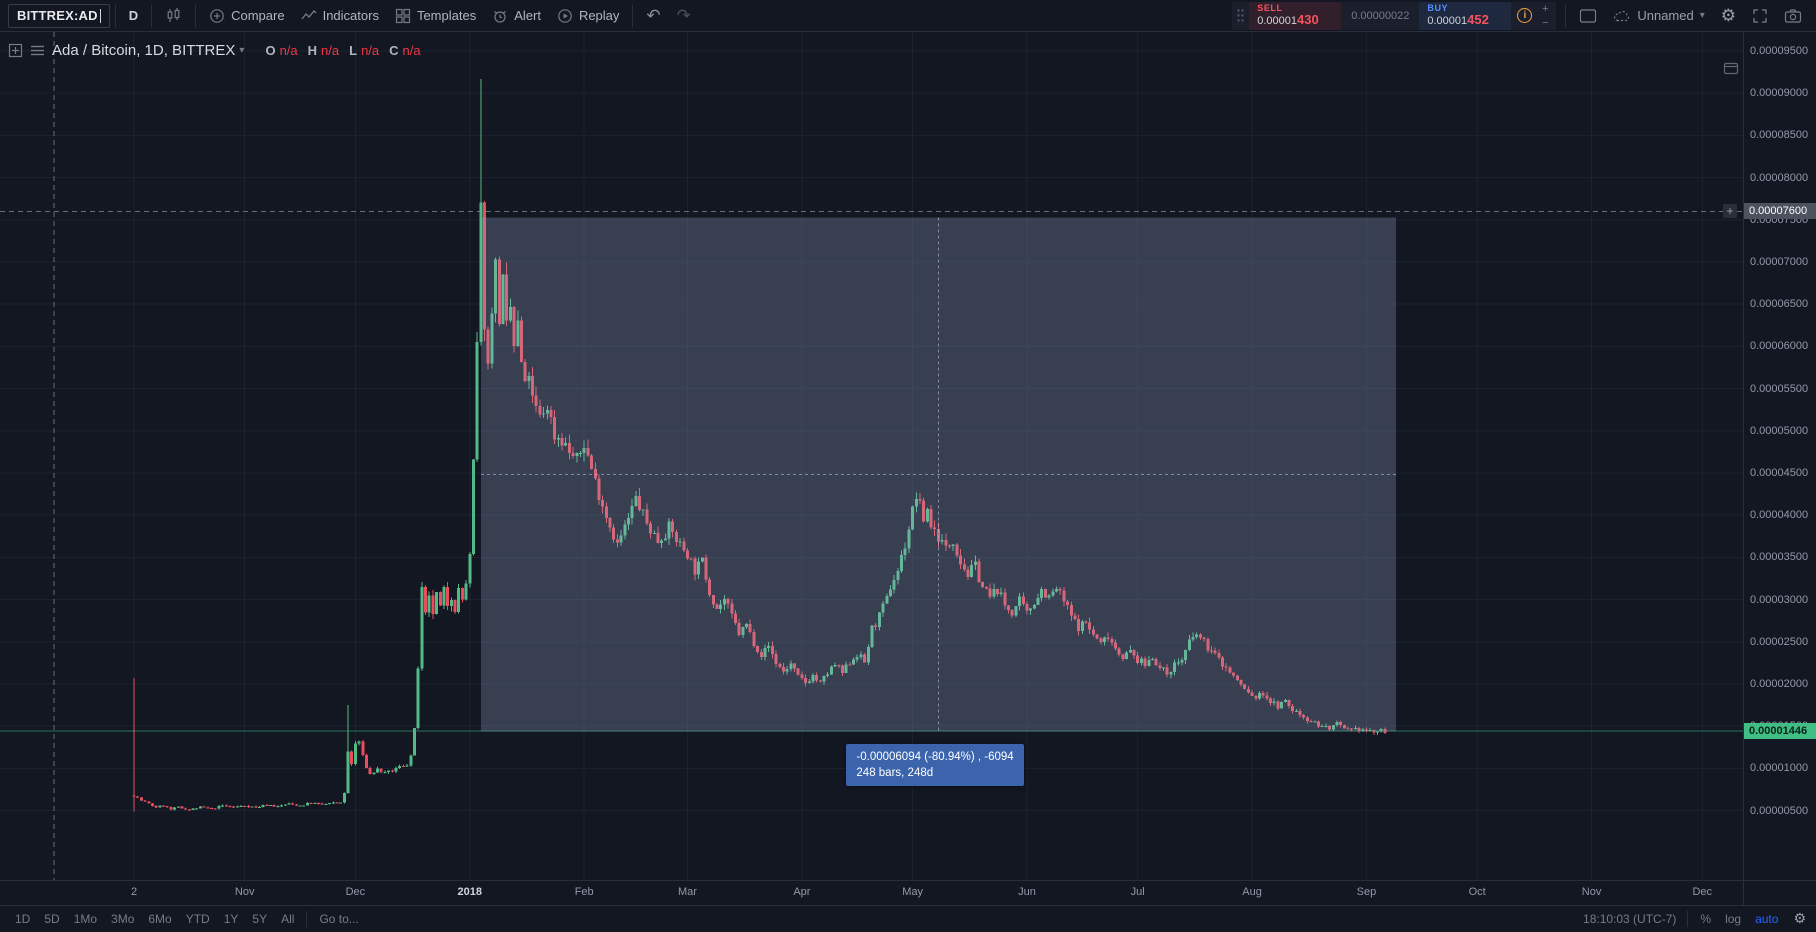  Describe the element at coordinates (133, 16) in the screenshot. I see `interval-button: D` at that location.